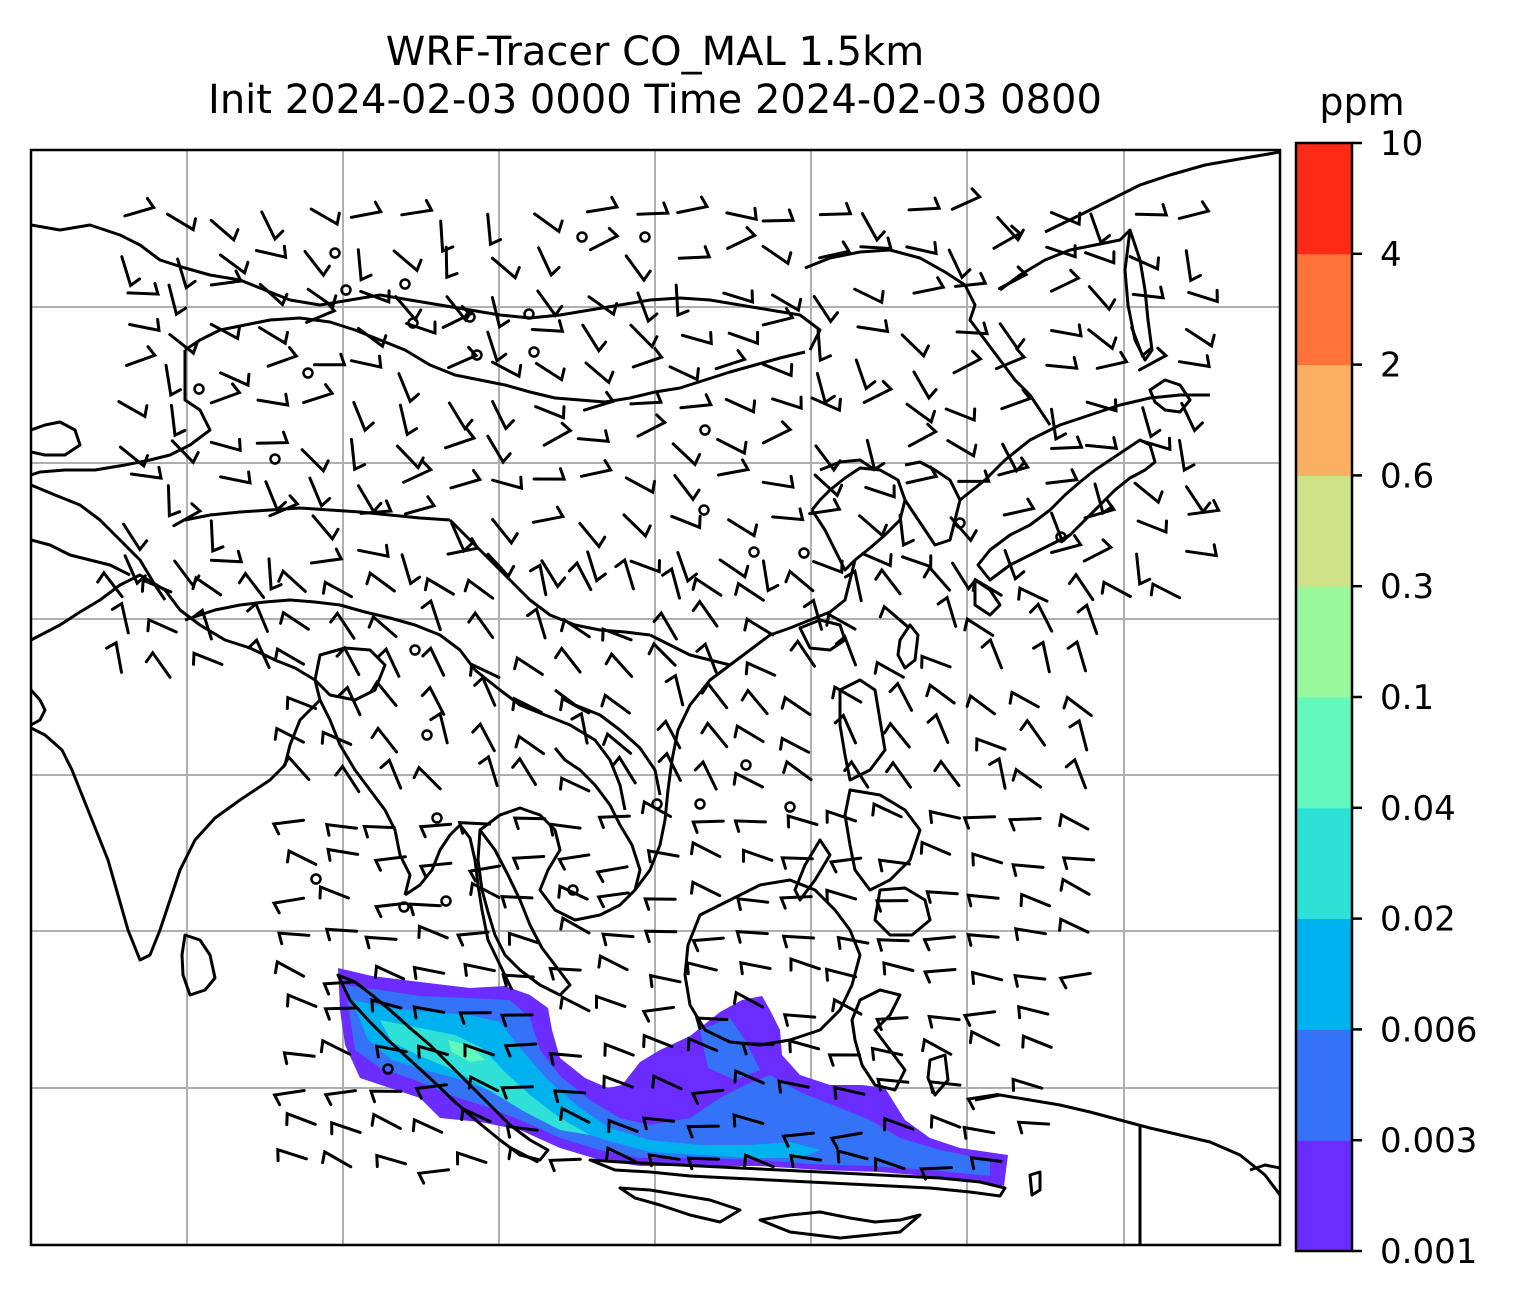 This screenshot has width=1528, height=1306. I want to click on japan-hokkaido, so click(1170, 396).